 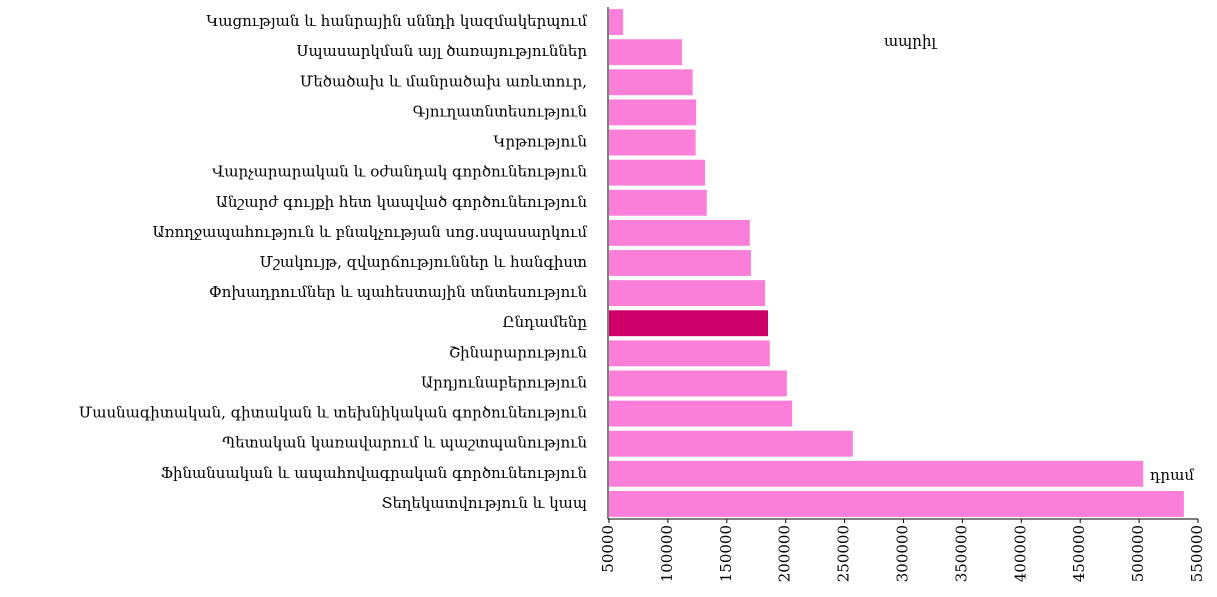 What do you see at coordinates (911, 41) in the screenshot?
I see `annotation: ապրիլ` at bounding box center [911, 41].